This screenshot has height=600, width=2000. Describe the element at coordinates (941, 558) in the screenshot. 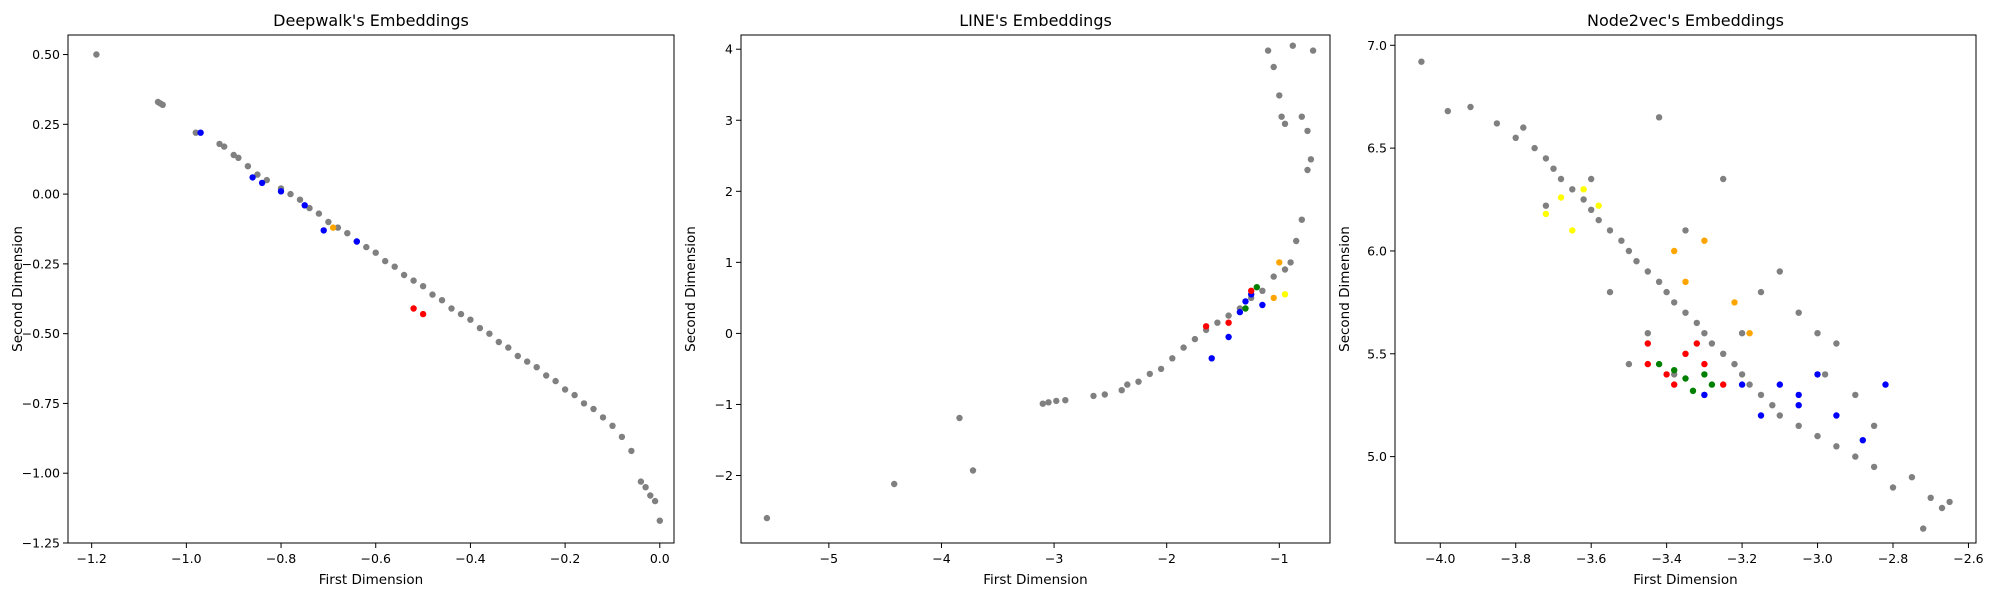

I see `x-tick-label: −4` at that location.